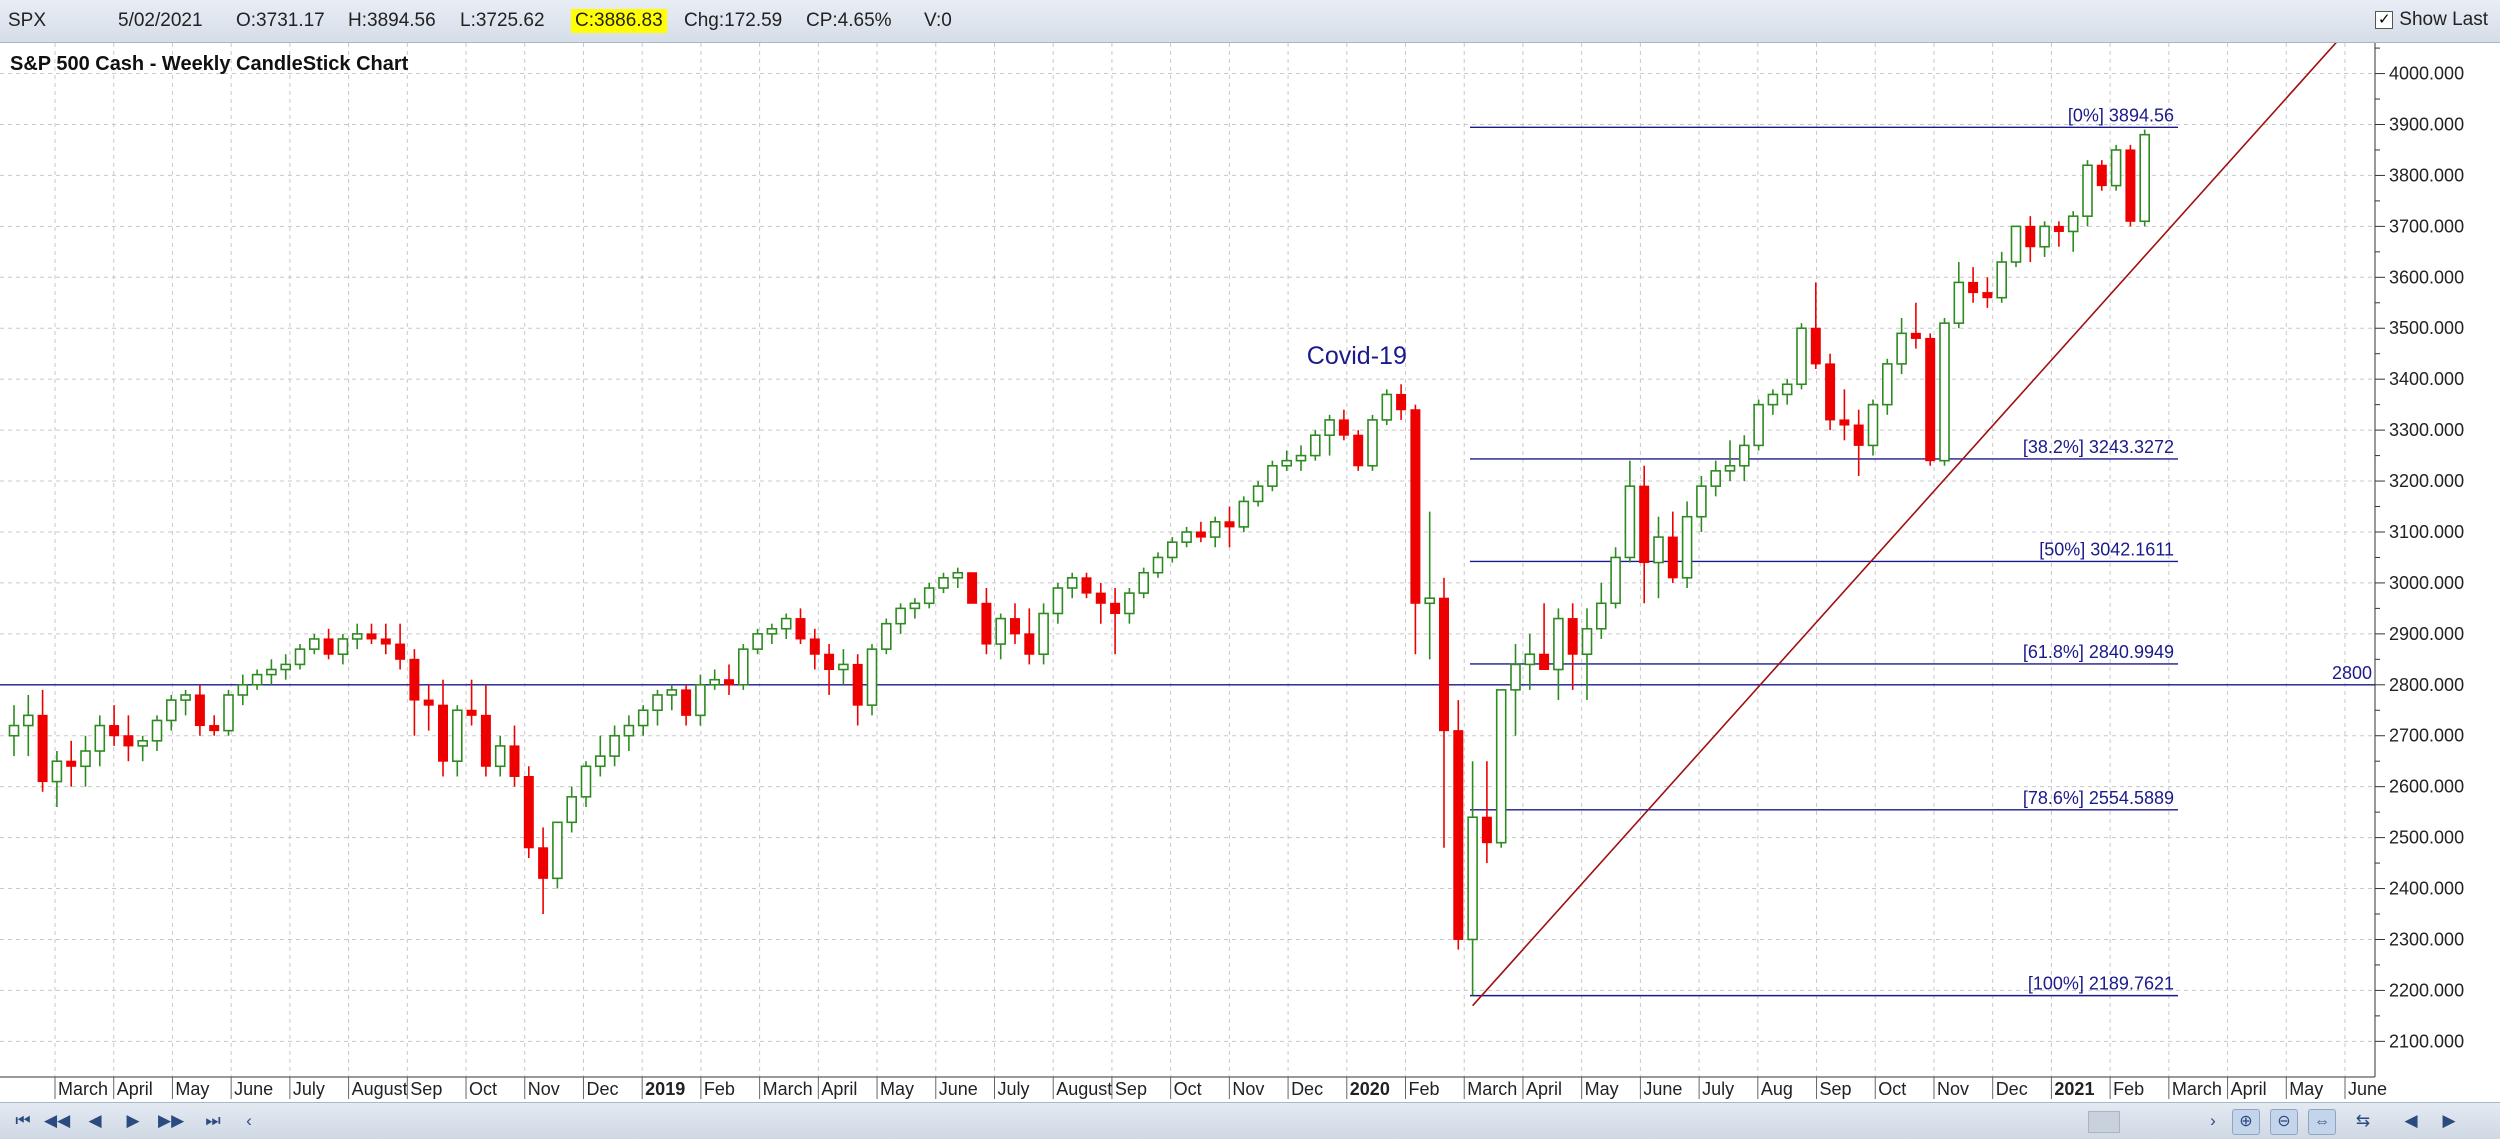 The image size is (2500, 1139). I want to click on scroll-left-icon: ‹, so click(249, 1120).